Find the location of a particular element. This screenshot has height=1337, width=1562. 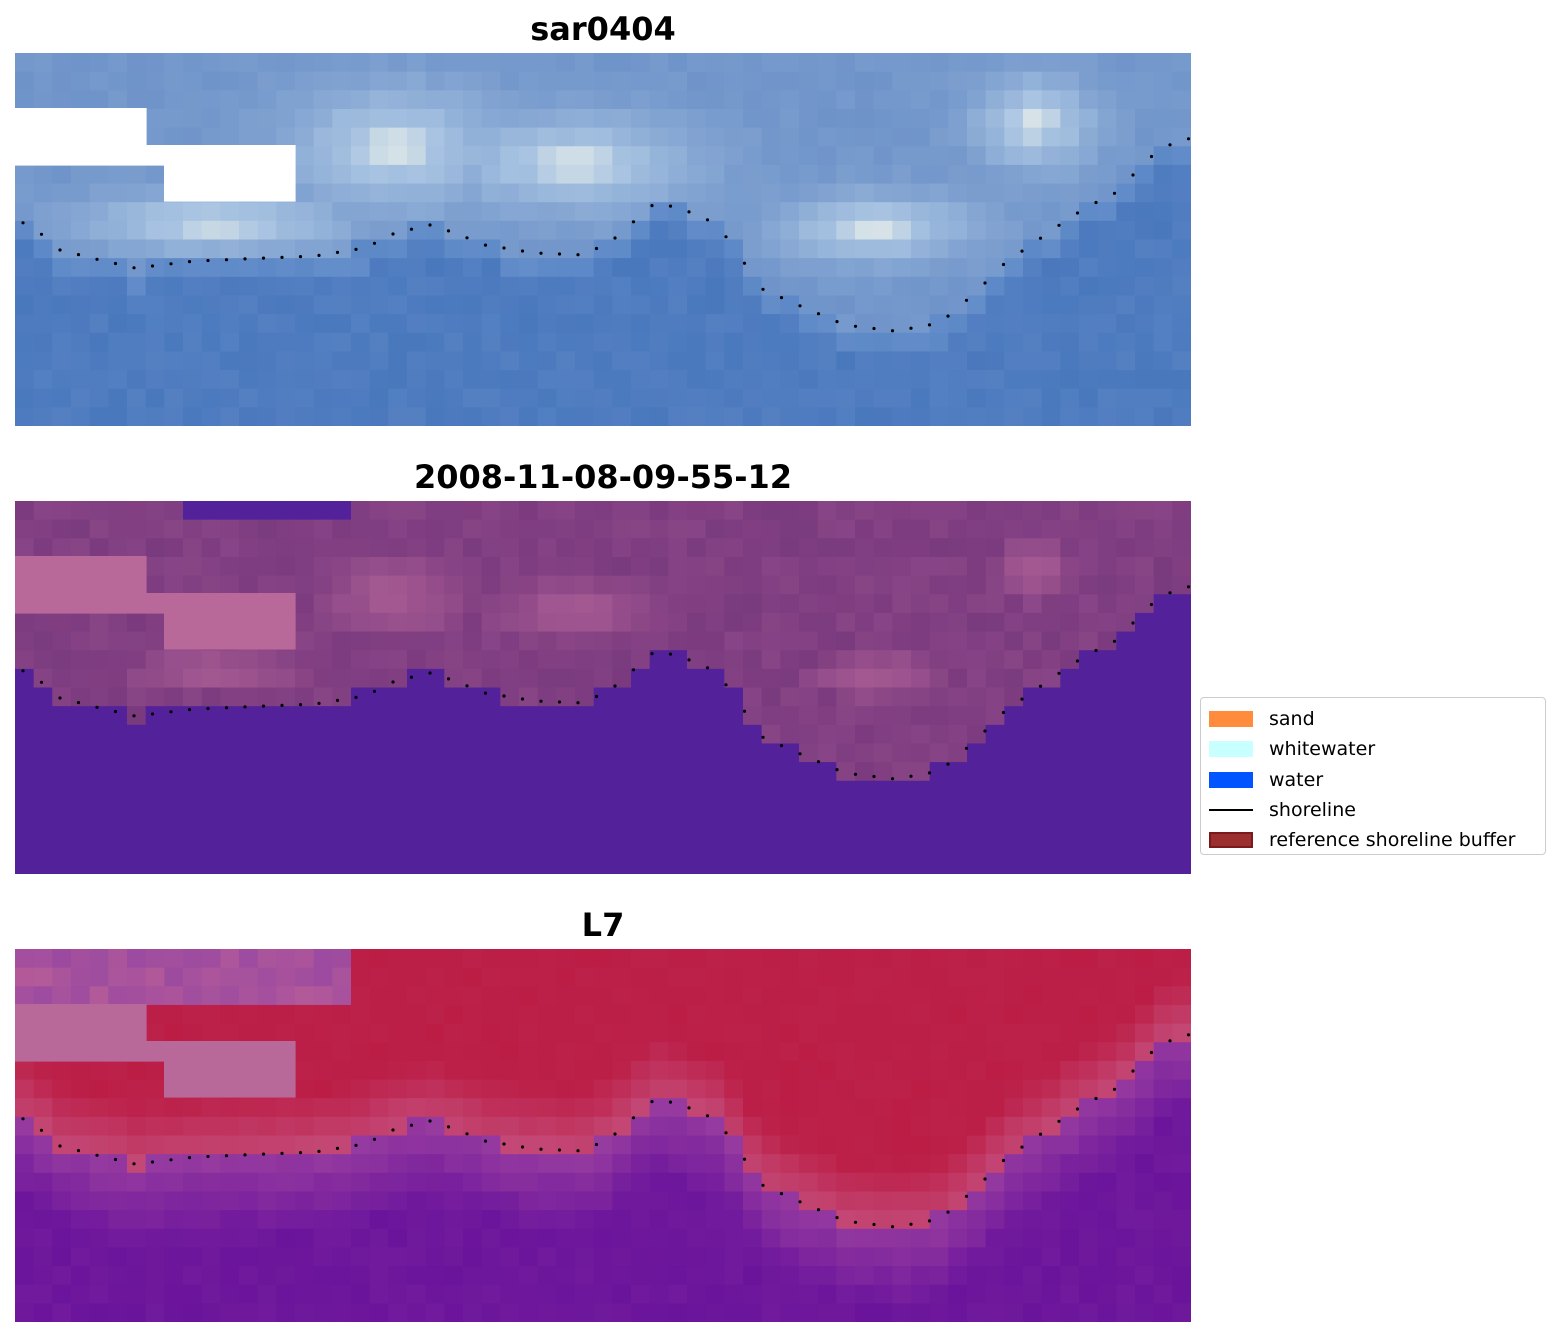

legend-swatch-shoreline is located at coordinates (1231, 810).